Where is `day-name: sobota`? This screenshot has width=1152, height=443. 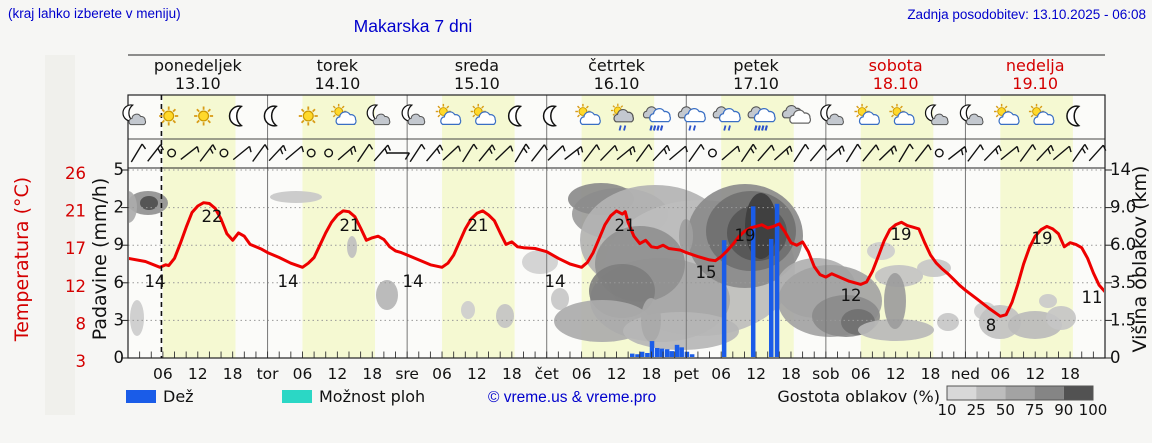 day-name: sobota is located at coordinates (896, 65).